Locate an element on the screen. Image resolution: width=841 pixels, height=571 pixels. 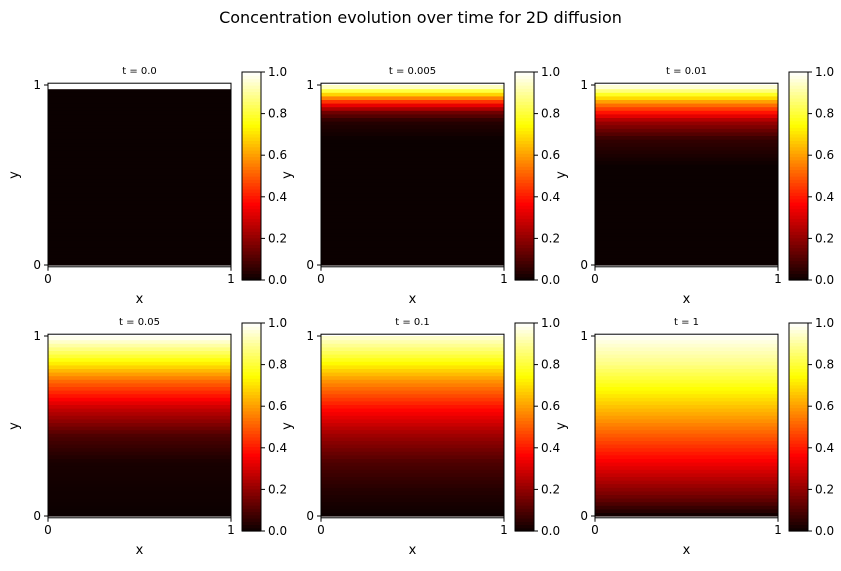
colorbar-tick-label: 0.2 is located at coordinates (550, 489).